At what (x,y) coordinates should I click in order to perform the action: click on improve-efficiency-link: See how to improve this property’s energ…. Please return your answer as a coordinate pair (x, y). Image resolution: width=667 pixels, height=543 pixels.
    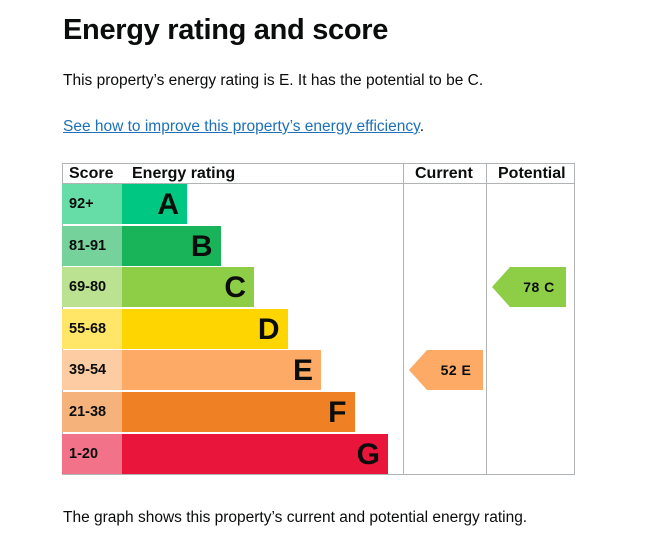
    Looking at the image, I should click on (241, 126).